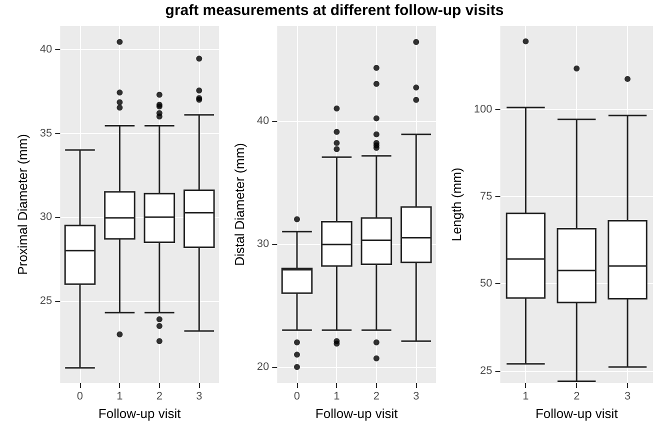 This screenshot has height=443, width=669. Describe the element at coordinates (46, 133) in the screenshot. I see `y-tick-label: 35` at that location.